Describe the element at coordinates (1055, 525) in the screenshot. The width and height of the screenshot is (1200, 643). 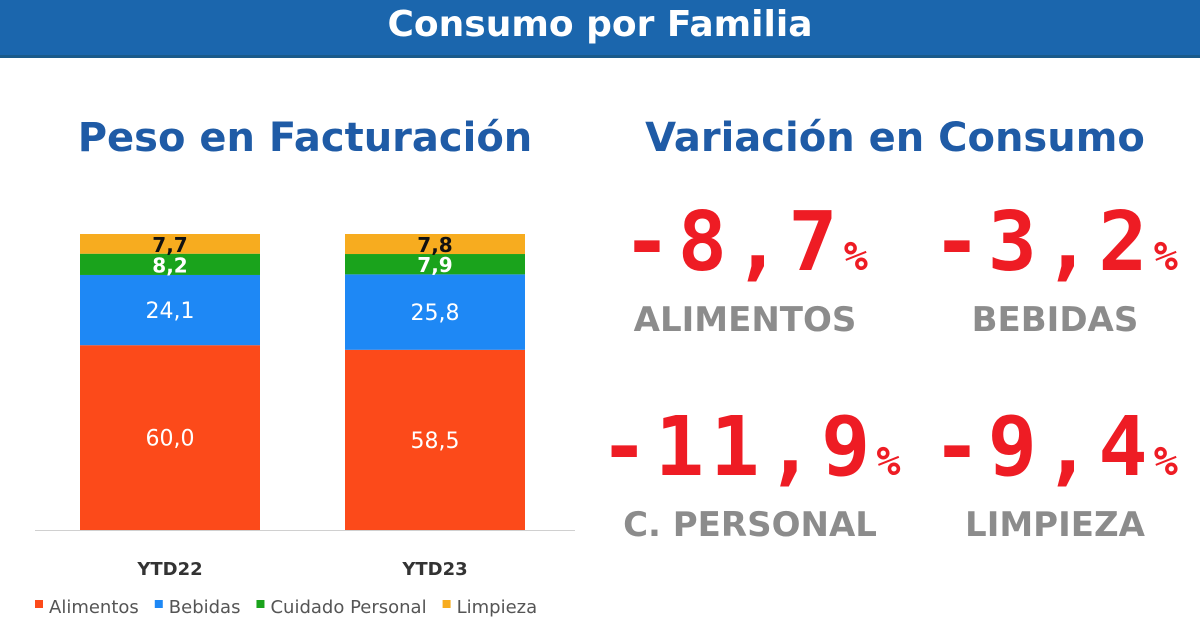
I see `variation-label-limpieza: LIMPIEZA` at that location.